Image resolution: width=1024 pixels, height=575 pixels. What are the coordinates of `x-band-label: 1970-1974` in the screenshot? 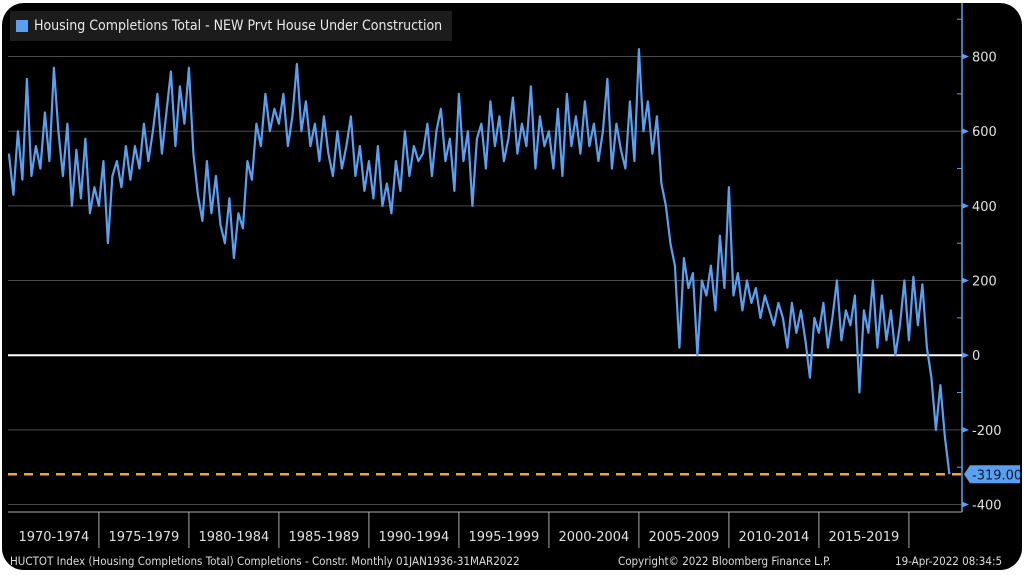 It's located at (53, 537).